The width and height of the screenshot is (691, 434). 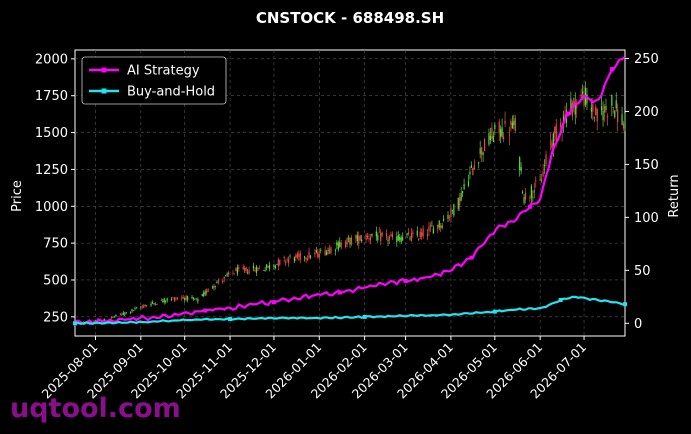 I want to click on y-tick-label-right: 100, so click(x=646, y=218).